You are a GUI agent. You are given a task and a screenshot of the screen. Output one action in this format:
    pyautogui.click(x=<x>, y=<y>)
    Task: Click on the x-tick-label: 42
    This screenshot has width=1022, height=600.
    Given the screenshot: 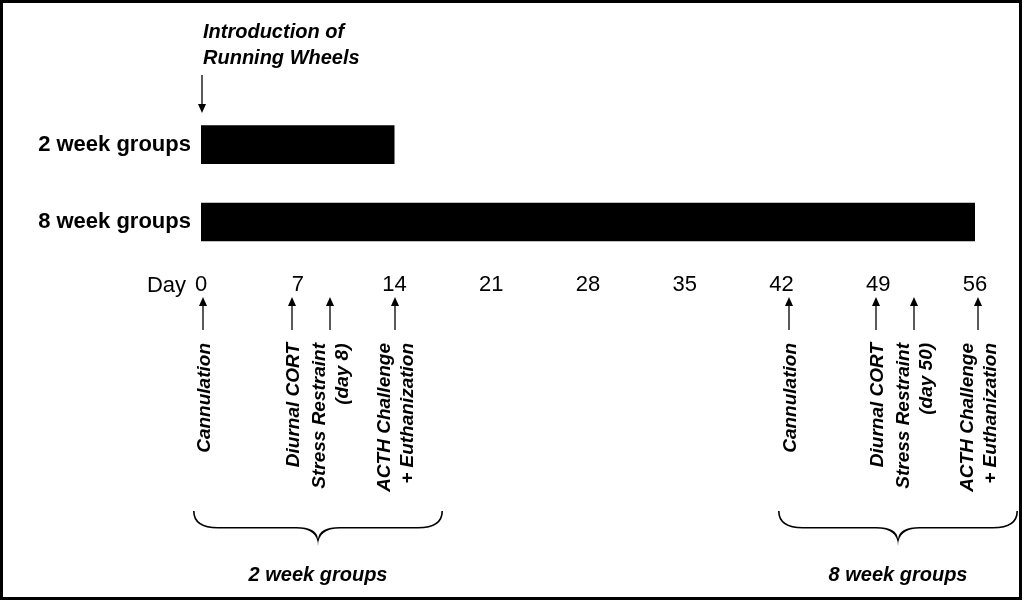 What is the action you would take?
    pyautogui.click(x=781, y=283)
    